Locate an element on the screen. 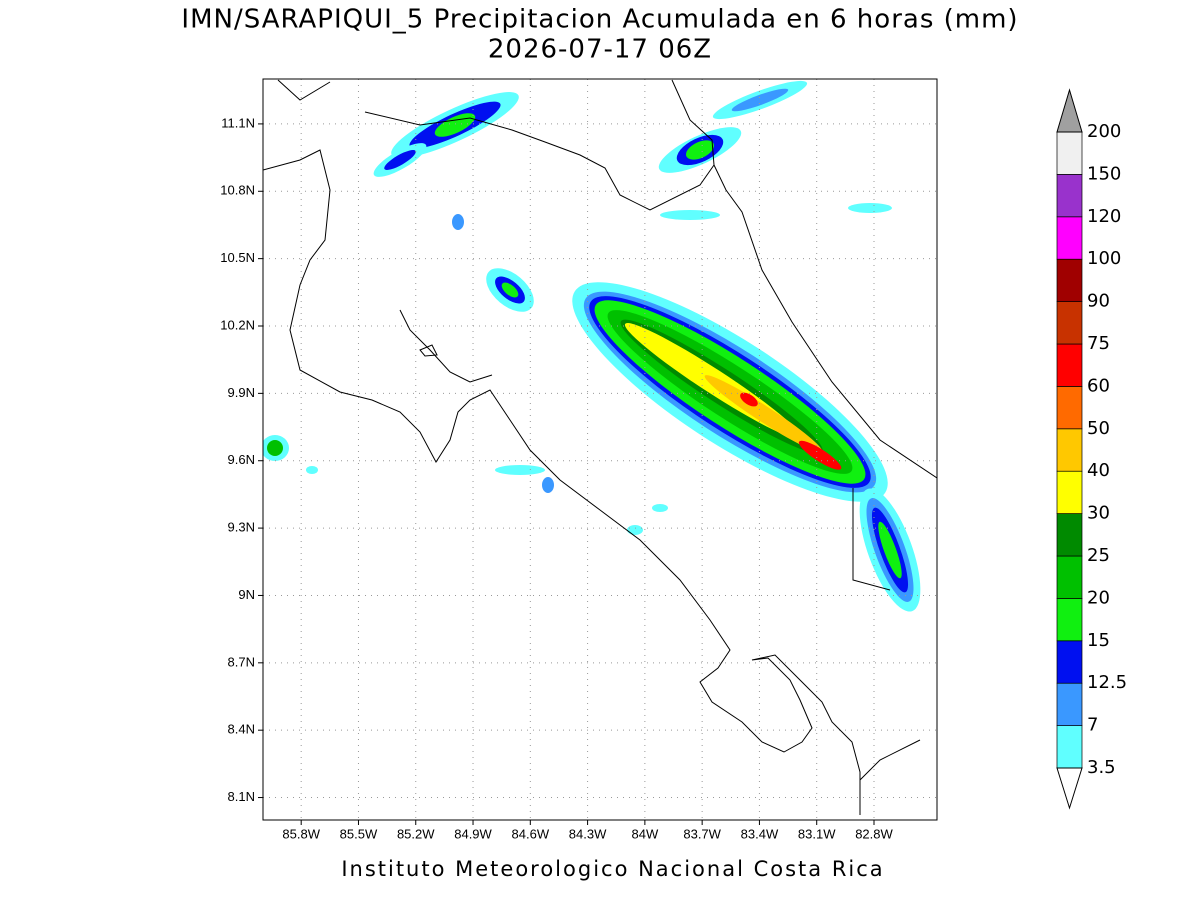 The height and width of the screenshot is (900, 1200). lon-label: 83.7W is located at coordinates (702, 833).